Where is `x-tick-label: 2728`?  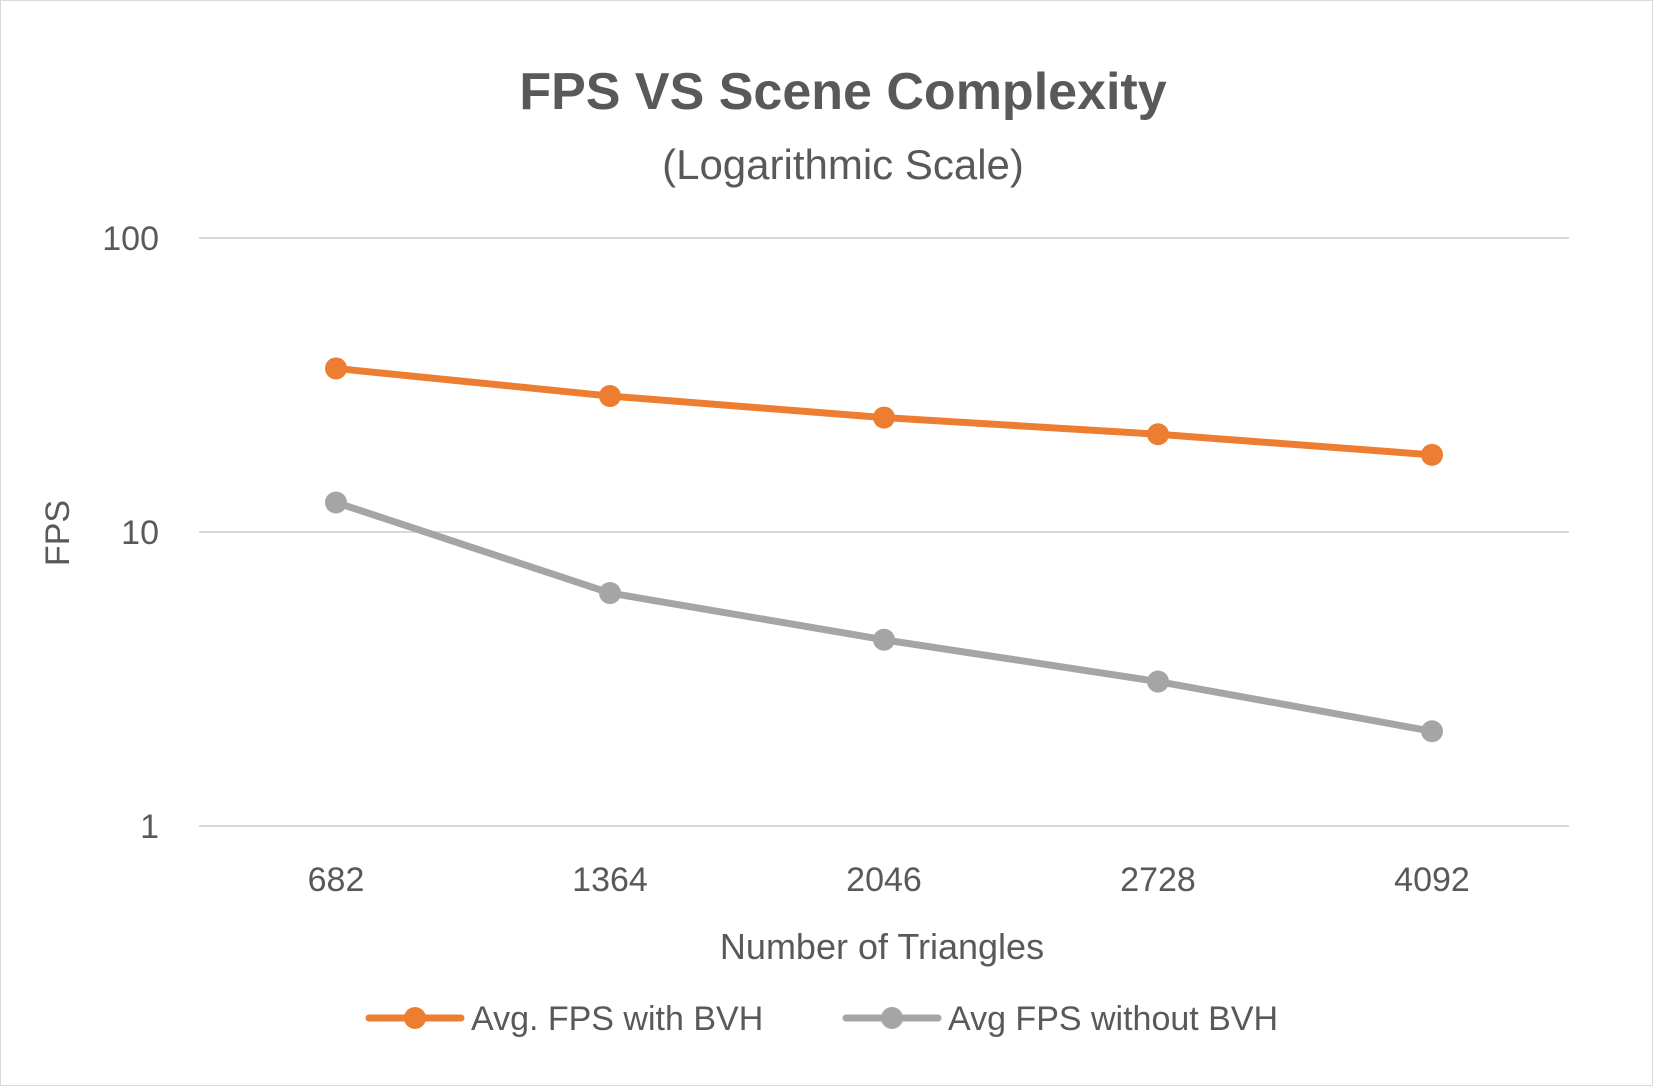
x-tick-label: 2728 is located at coordinates (1158, 880).